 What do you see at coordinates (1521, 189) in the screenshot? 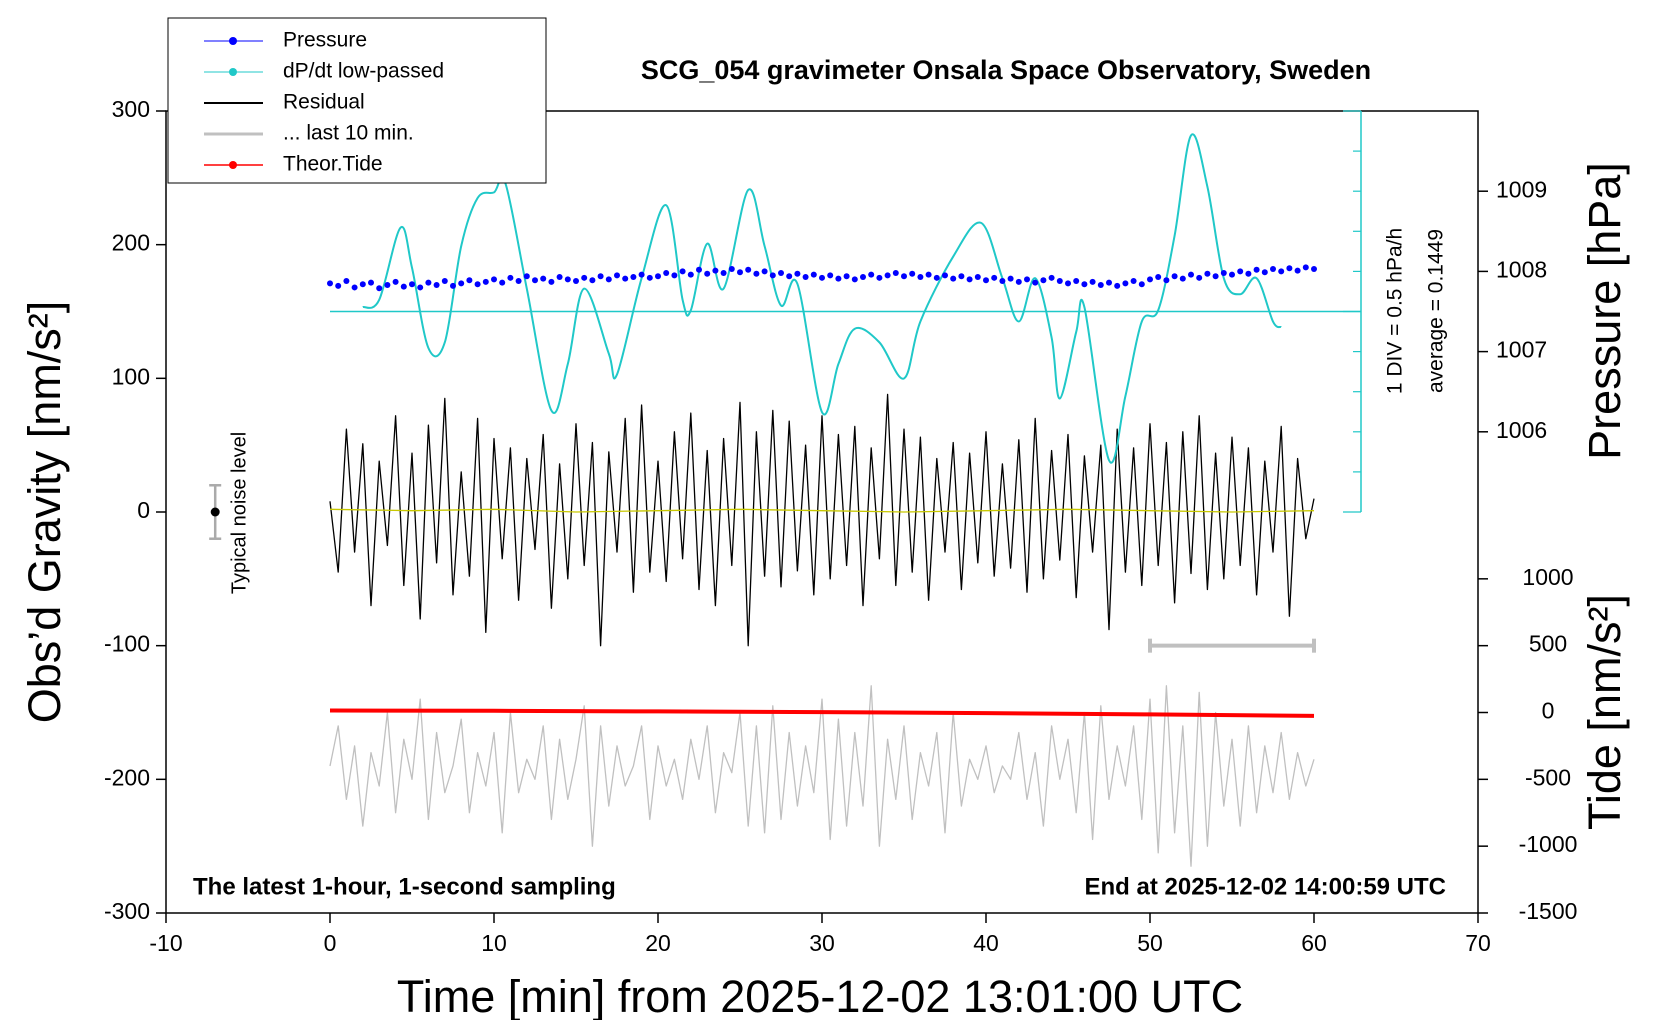
I see `y2-tick-label: 1009` at bounding box center [1521, 189].